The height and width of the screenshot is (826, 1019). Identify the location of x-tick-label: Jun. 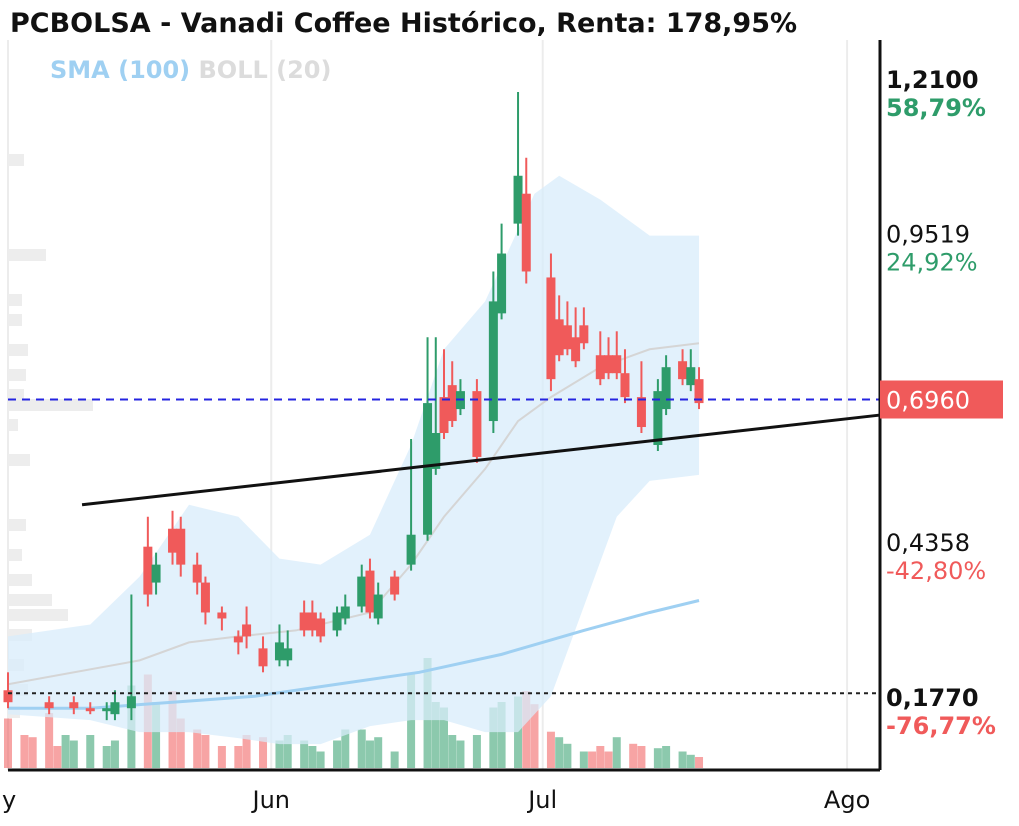
(270, 800).